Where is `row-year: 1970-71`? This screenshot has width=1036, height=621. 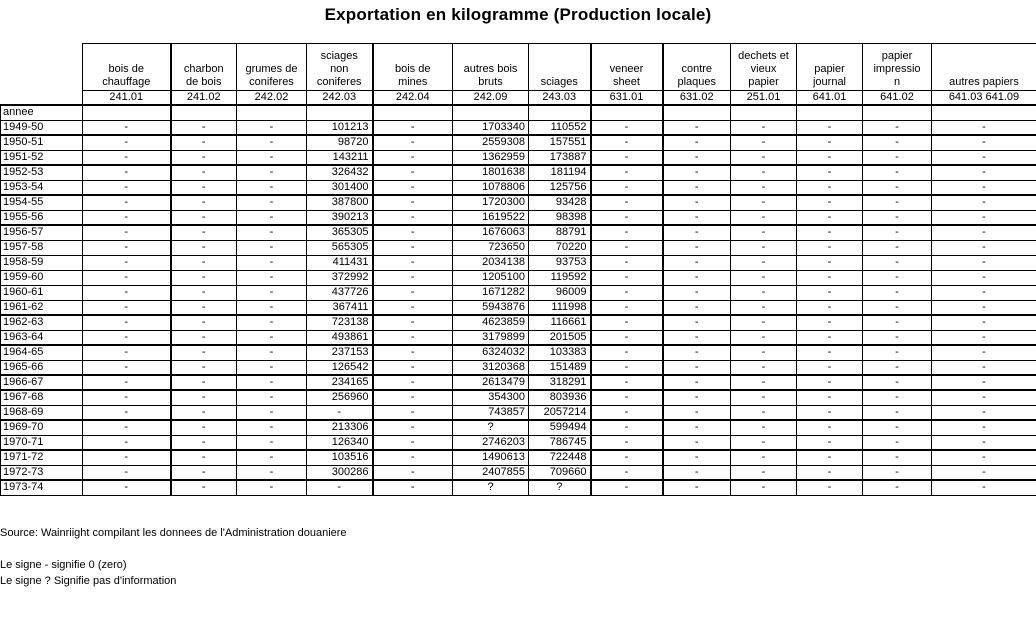 row-year: 1970-71 is located at coordinates (42, 442).